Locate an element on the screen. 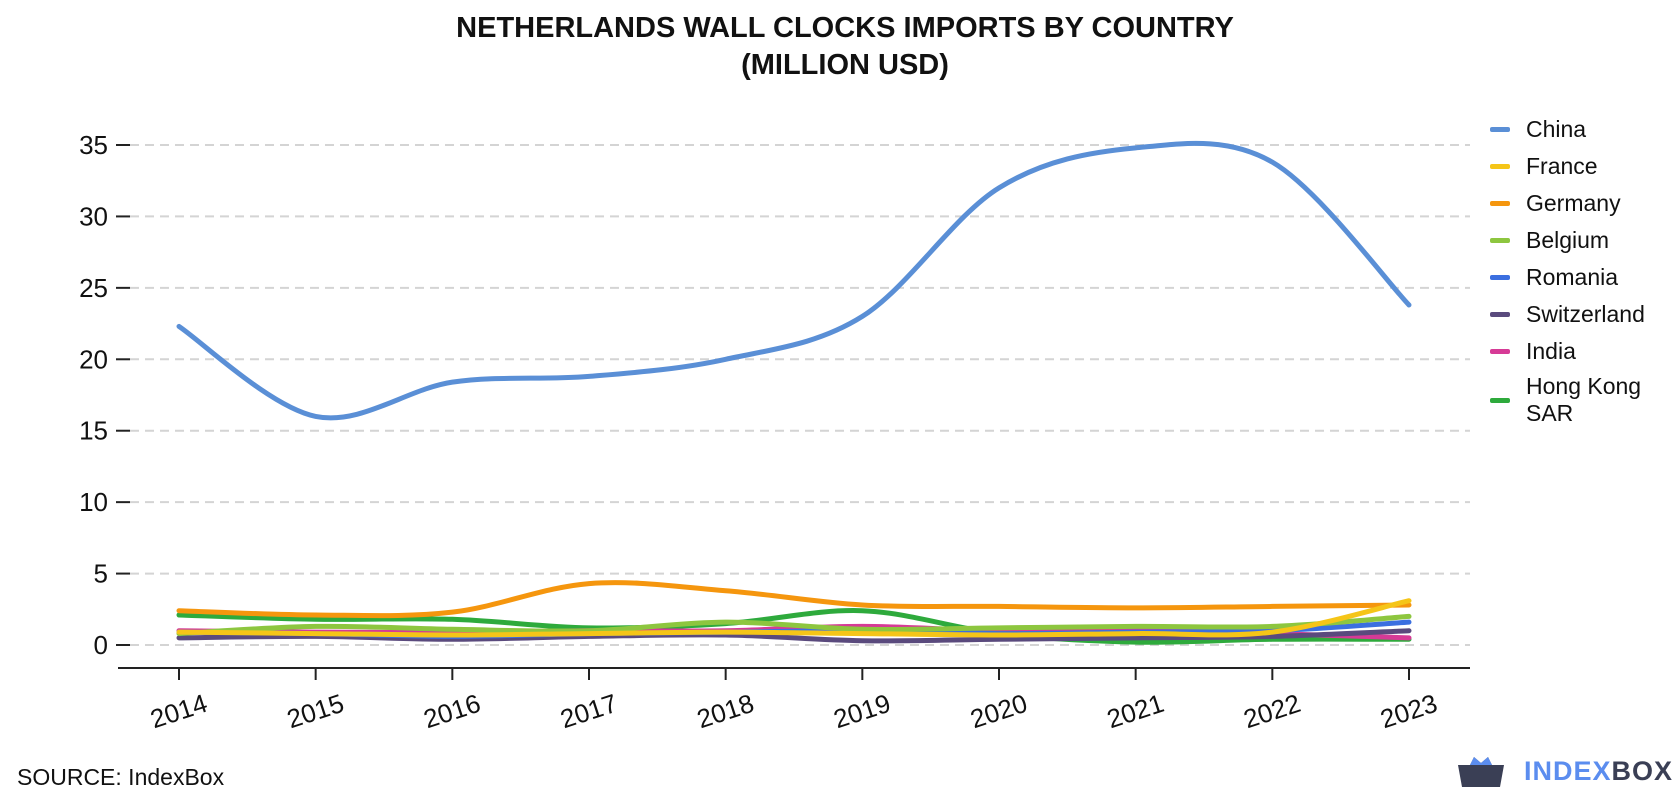 The width and height of the screenshot is (1680, 800). legend-item-belgium: Belgium is located at coordinates (1582, 240).